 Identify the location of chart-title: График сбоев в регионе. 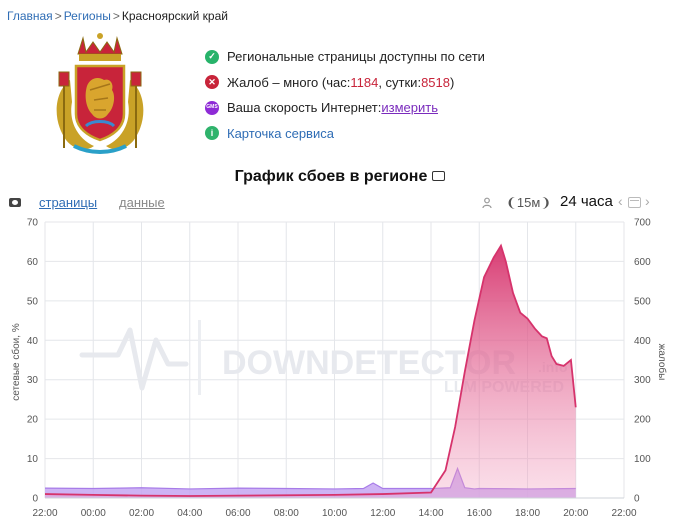
(340, 177).